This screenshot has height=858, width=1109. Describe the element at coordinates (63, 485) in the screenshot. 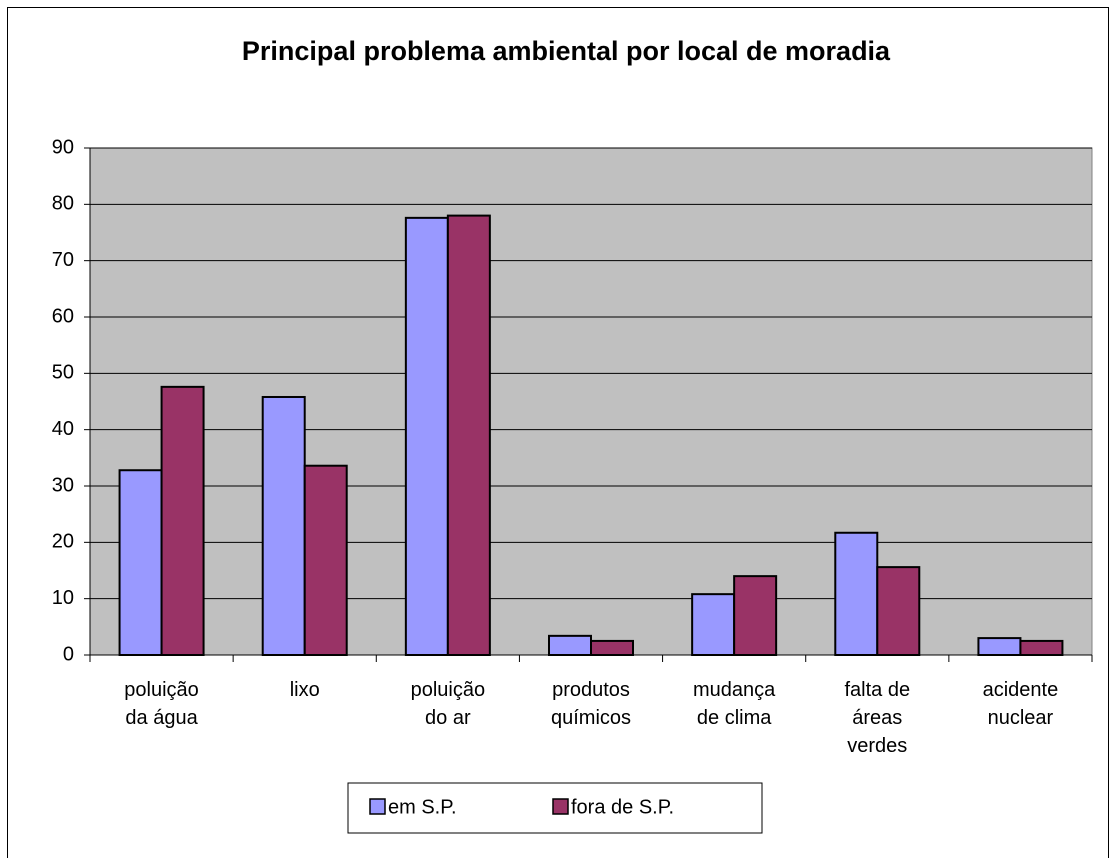

I see `y-tick-label: 30` at that location.